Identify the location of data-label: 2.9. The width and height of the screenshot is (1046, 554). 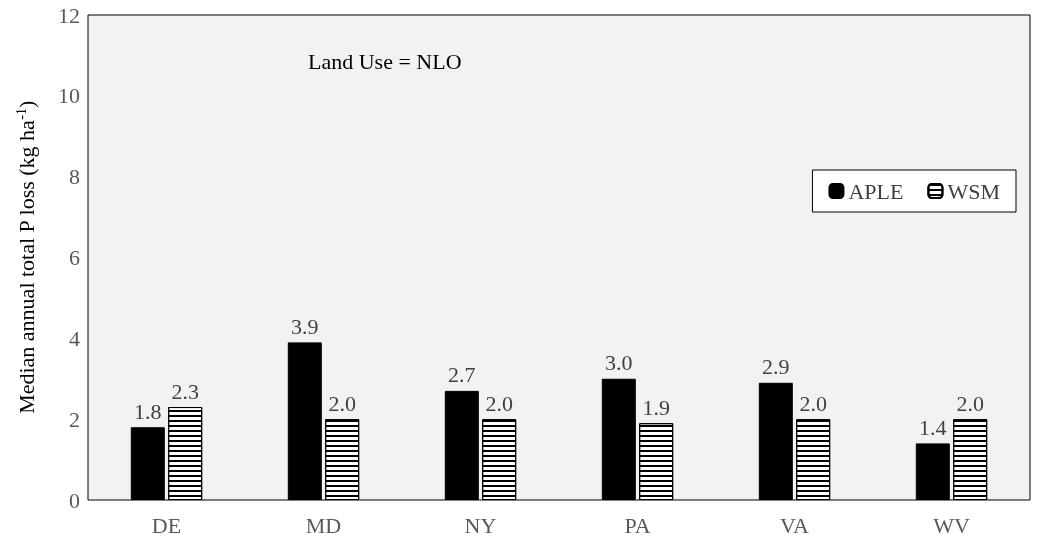
(776, 367).